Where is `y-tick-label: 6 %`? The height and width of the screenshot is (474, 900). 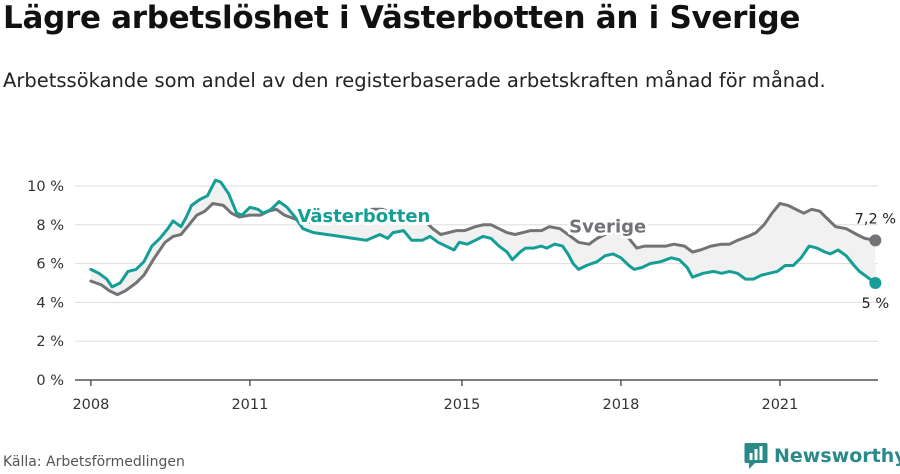
y-tick-label: 6 % is located at coordinates (50, 265).